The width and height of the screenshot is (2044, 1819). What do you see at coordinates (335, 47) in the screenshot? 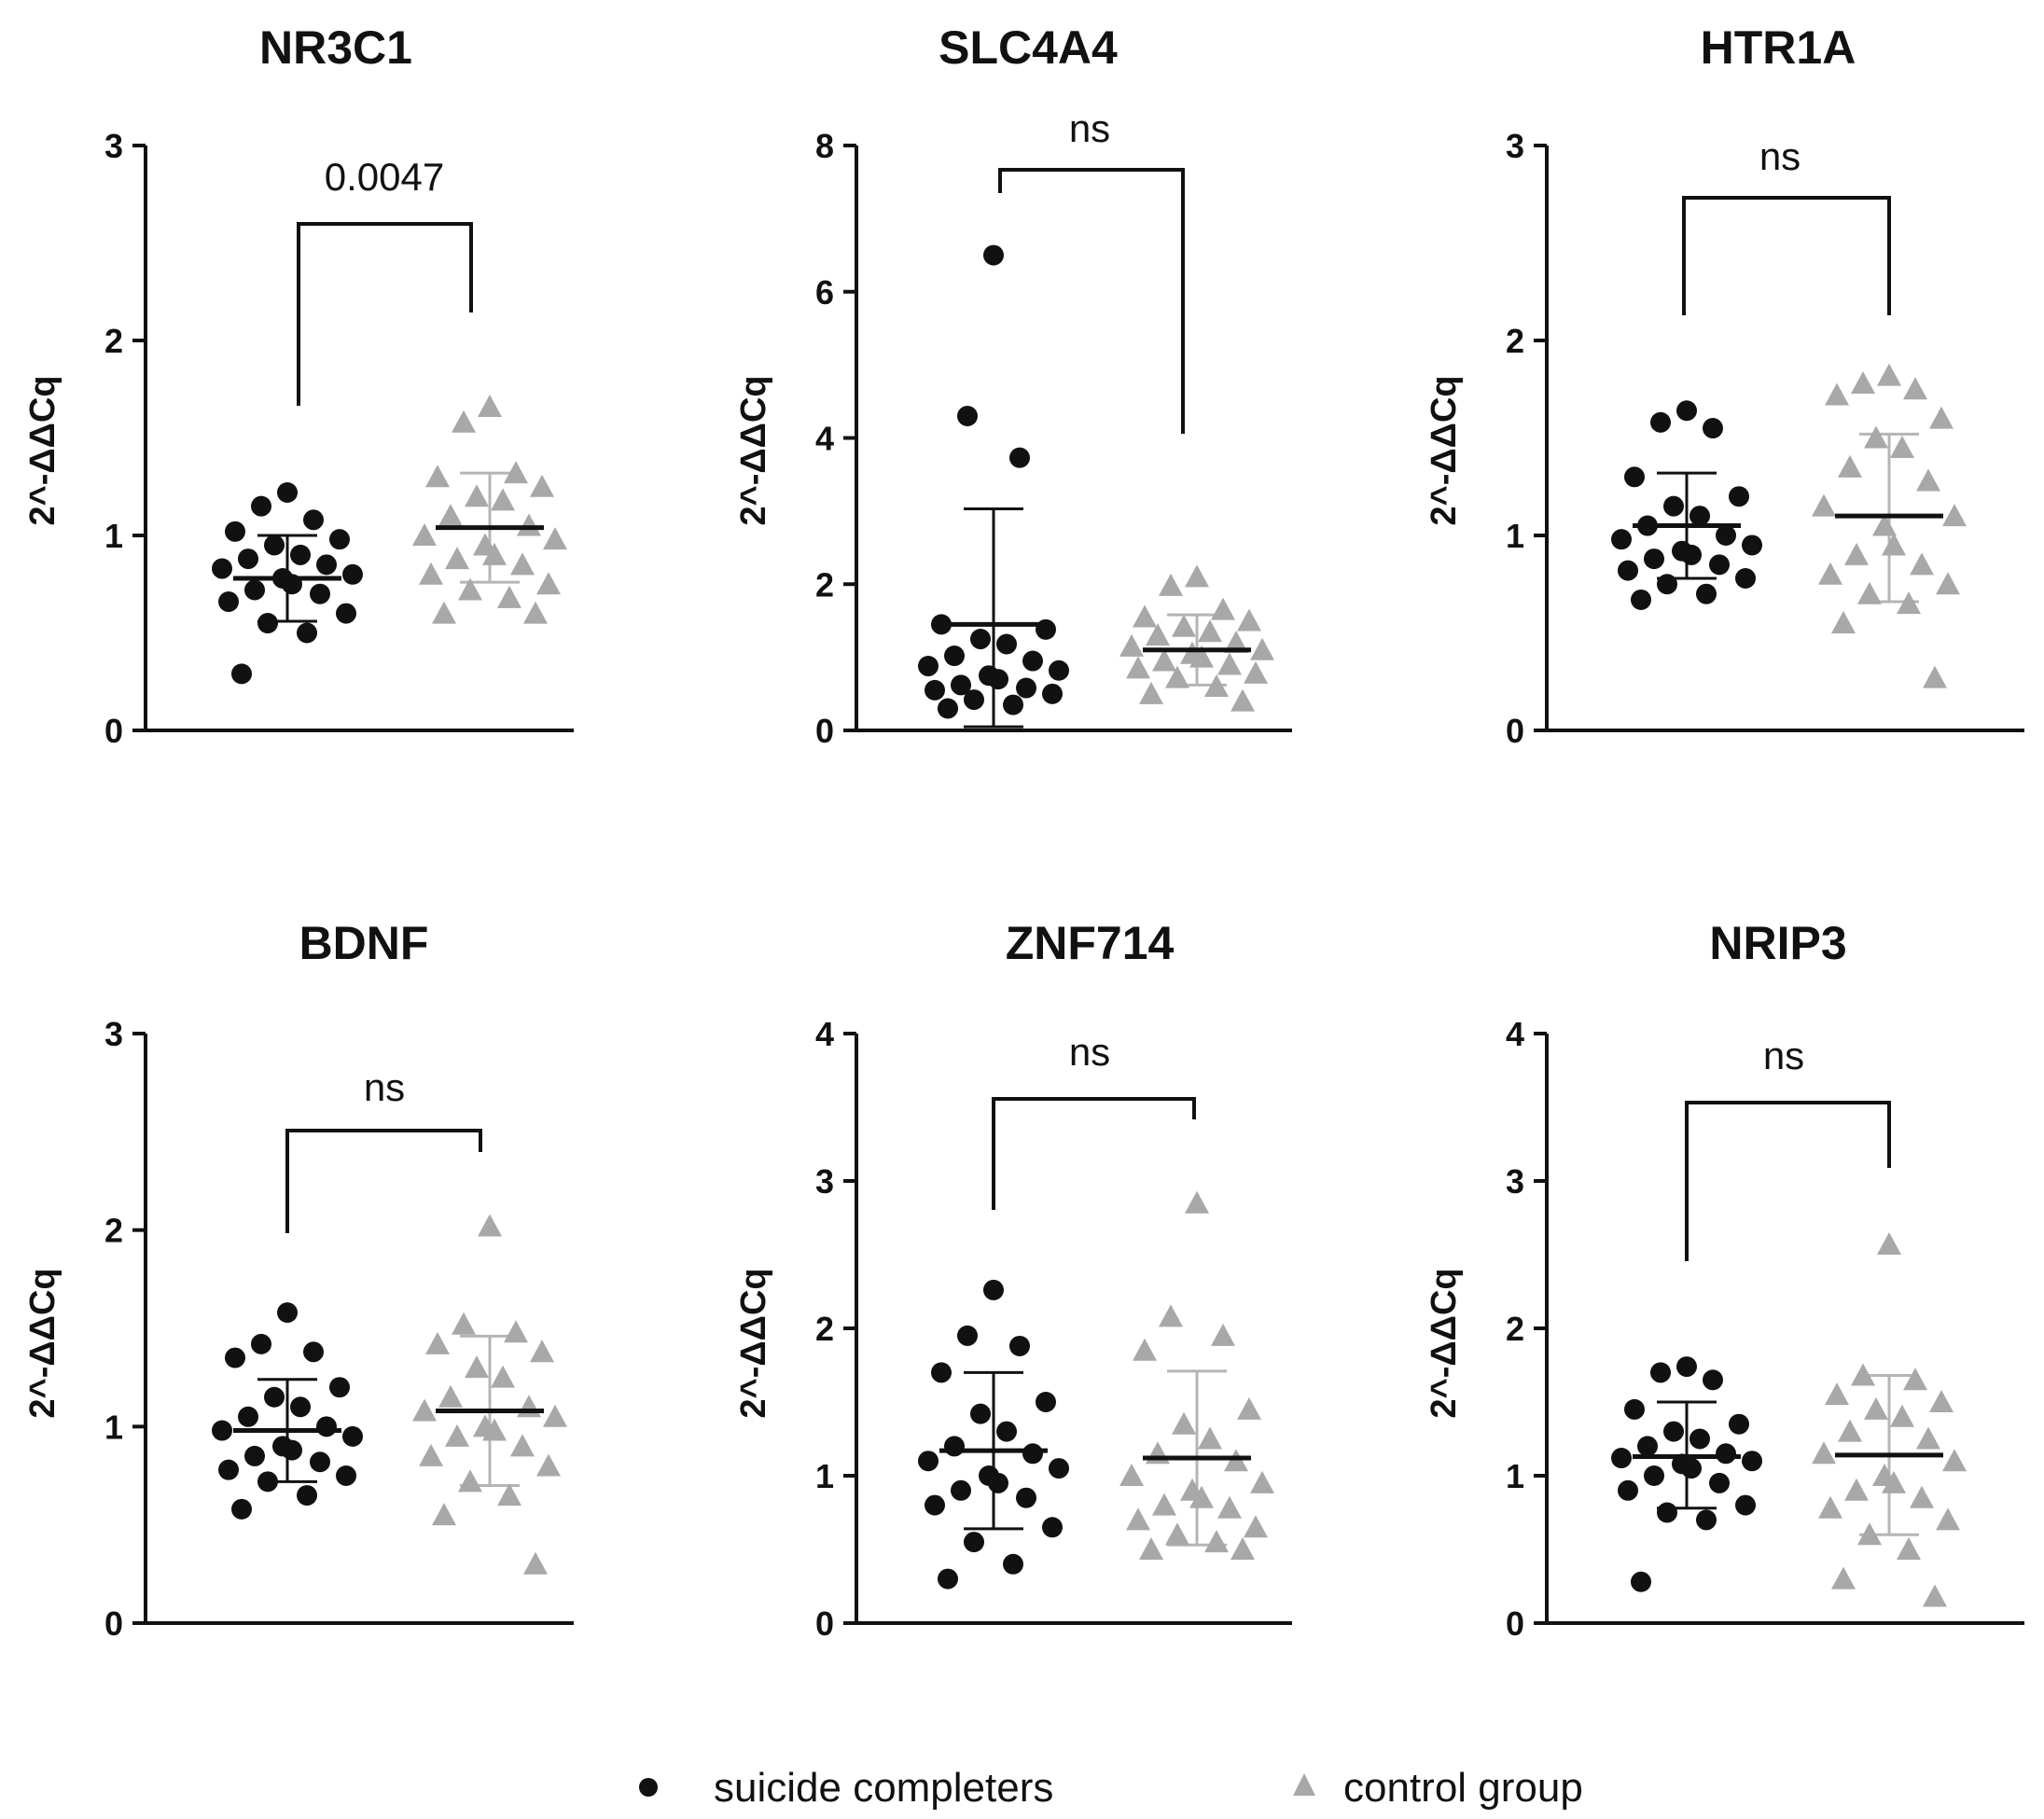
I see `panel-title: NR3C1` at bounding box center [335, 47].